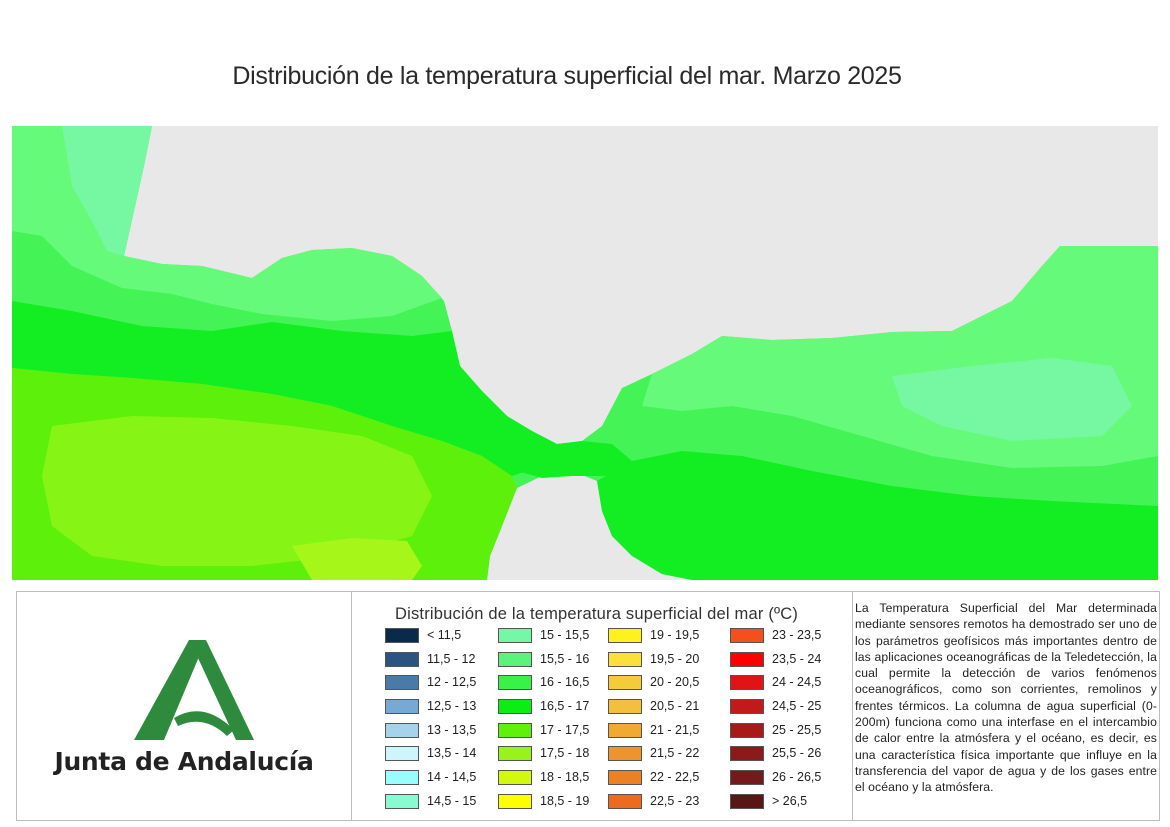 This screenshot has height=827, width=1170. Describe the element at coordinates (797, 729) in the screenshot. I see `legend-label: 25 - 25,5` at that location.